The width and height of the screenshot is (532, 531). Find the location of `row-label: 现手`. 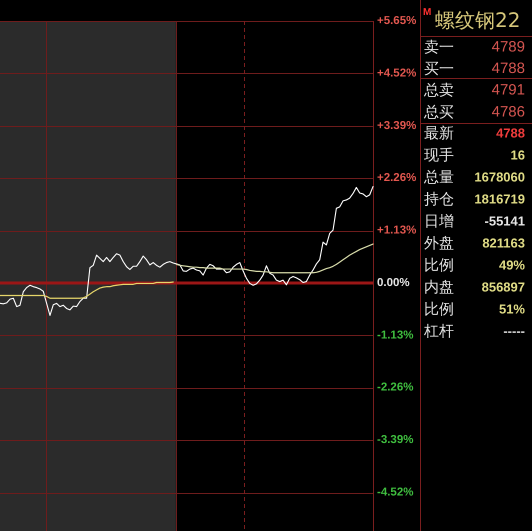

row-label: 现手 is located at coordinates (439, 155).